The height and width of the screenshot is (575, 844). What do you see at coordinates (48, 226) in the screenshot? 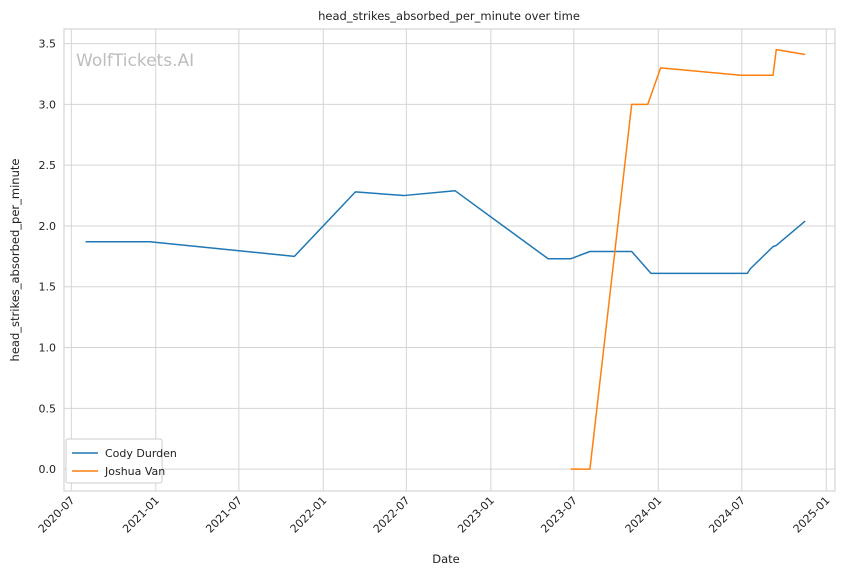
I see `y-tick-label: 2.0` at bounding box center [48, 226].